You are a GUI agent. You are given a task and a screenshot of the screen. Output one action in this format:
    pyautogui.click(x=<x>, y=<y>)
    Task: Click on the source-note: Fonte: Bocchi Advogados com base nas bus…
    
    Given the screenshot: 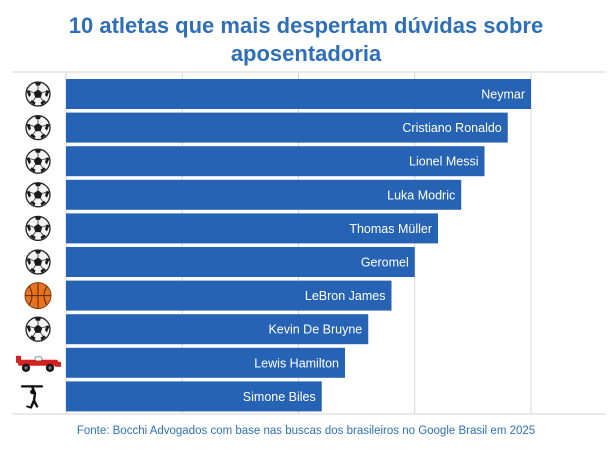 What is the action you would take?
    pyautogui.click(x=306, y=431)
    